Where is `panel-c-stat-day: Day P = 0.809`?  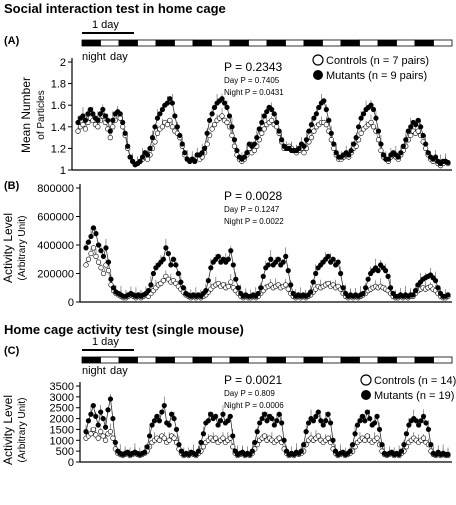 panel-c-stat-day: Day P = 0.809 is located at coordinates (249, 393).